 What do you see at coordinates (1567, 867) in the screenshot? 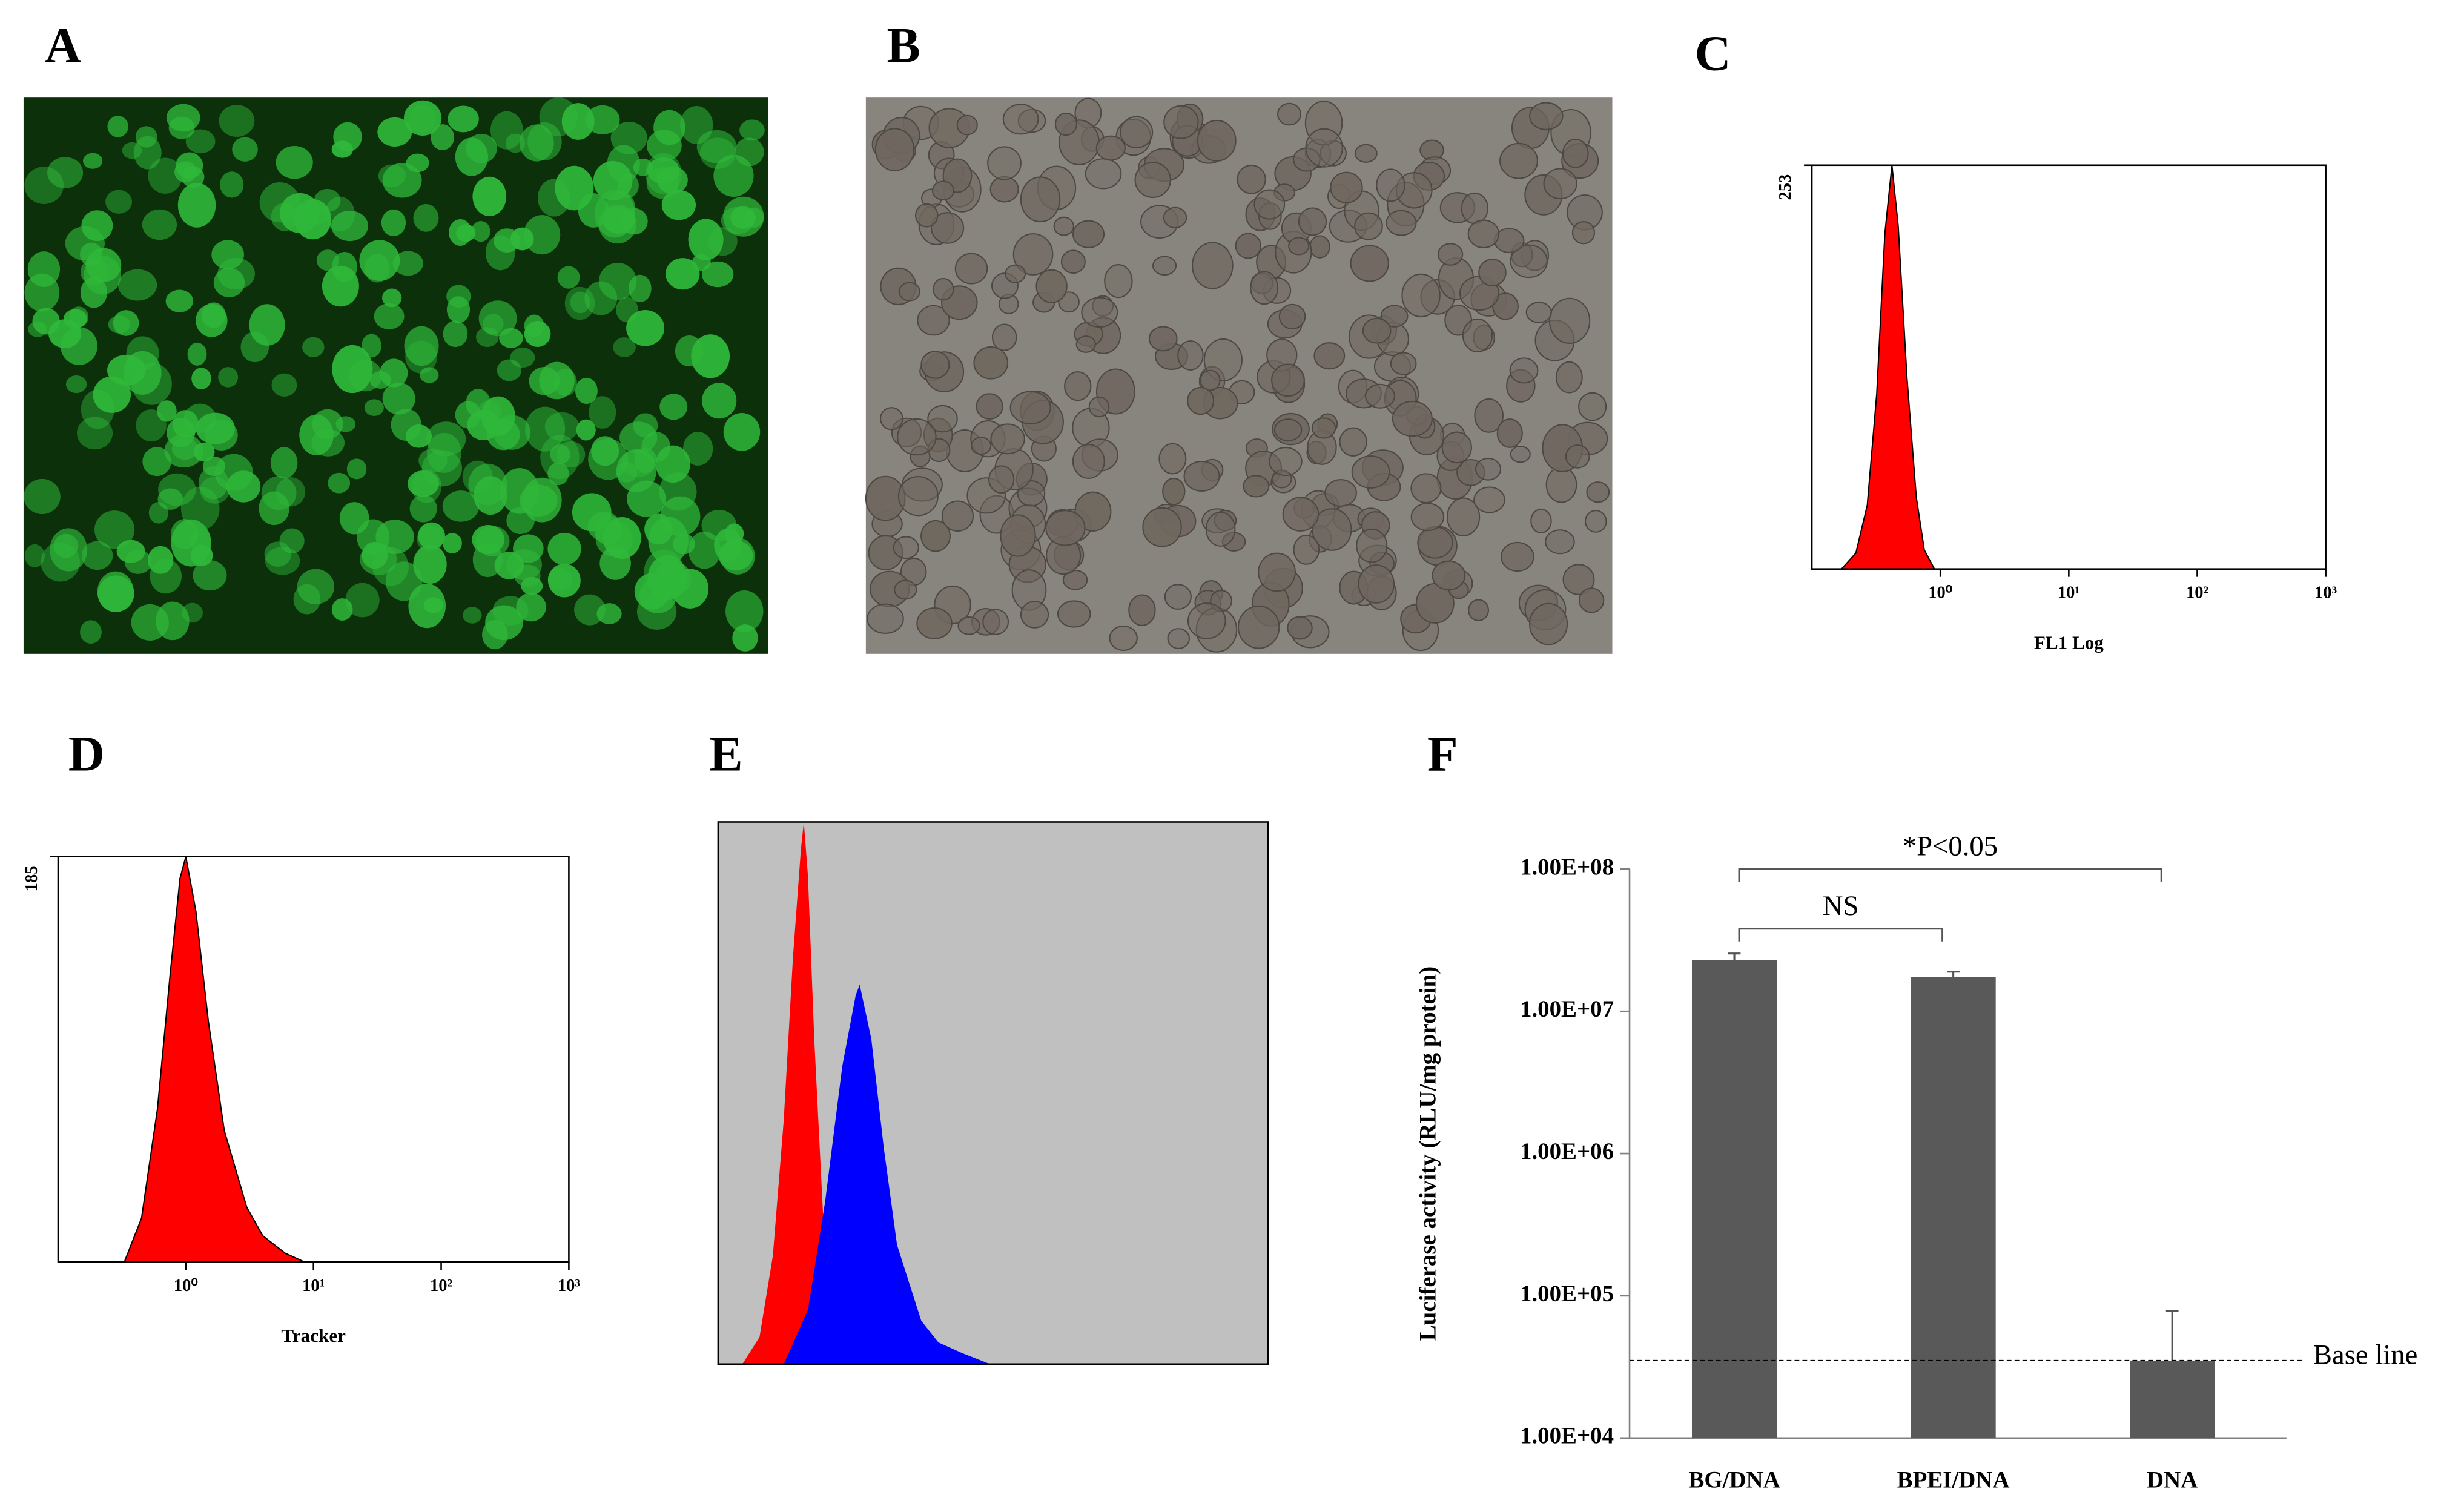
I see `y-tick-label: 1.00E+08` at bounding box center [1567, 867].